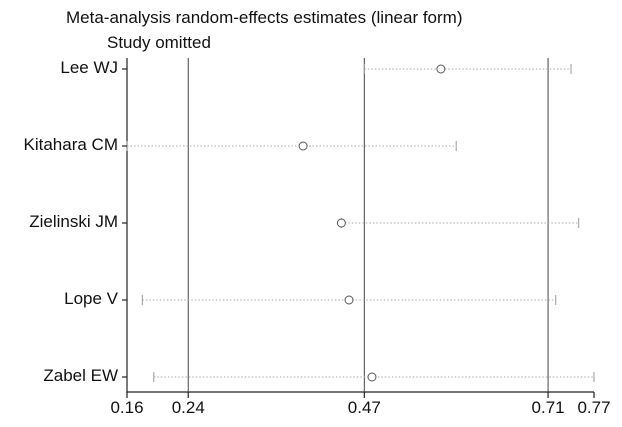  Describe the element at coordinates (188, 407) in the screenshot. I see `x-tick-label: 0.24` at that location.